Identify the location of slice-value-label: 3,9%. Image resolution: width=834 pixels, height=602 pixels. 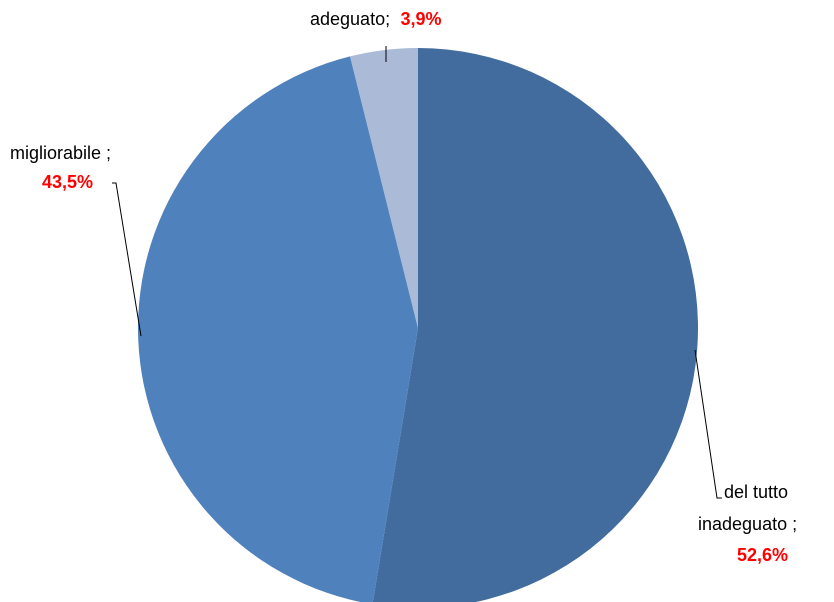
(421, 19).